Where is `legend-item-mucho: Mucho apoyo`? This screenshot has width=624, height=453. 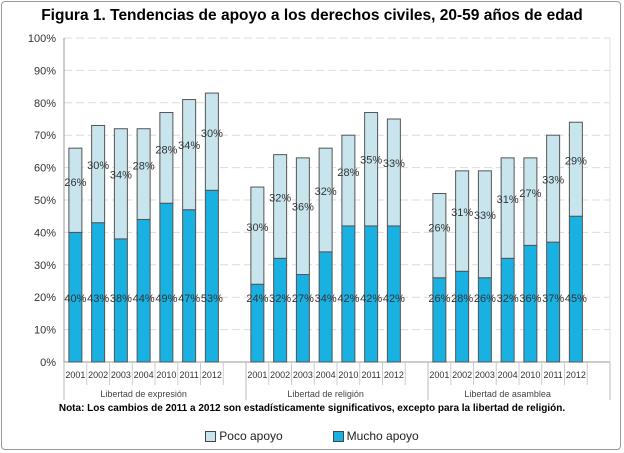
legend-item-mucho: Mucho apoyo is located at coordinates (375, 436).